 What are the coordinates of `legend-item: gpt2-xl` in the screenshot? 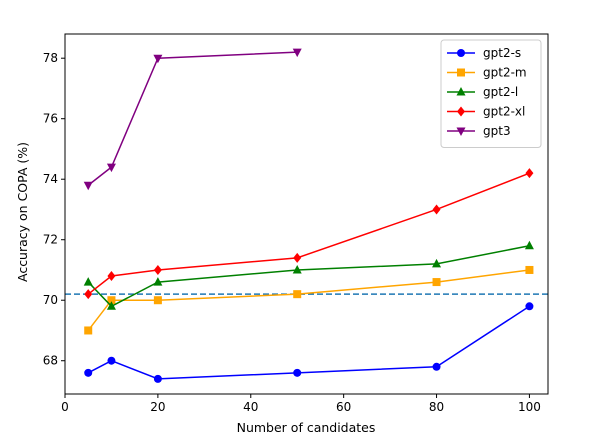 It's located at (486, 112).